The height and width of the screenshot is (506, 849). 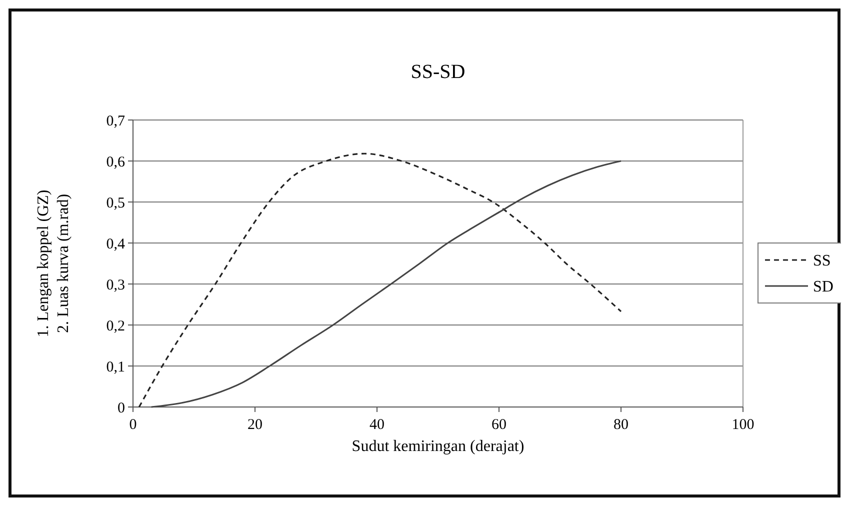 I want to click on x-tick-label: 80, so click(x=621, y=425).